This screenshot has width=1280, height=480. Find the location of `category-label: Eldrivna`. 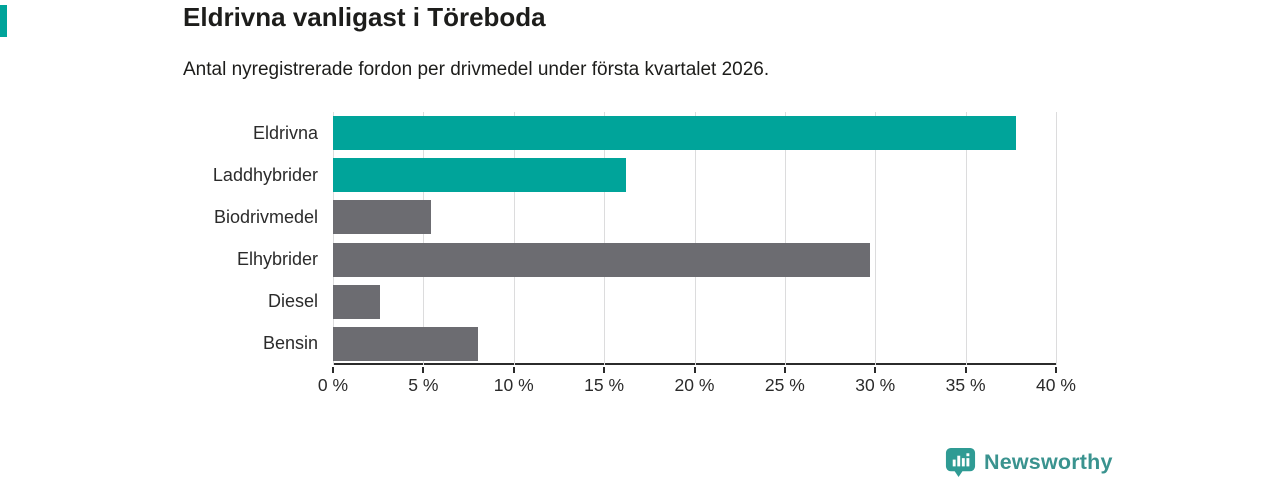

category-label: Eldrivna is located at coordinates (285, 132).